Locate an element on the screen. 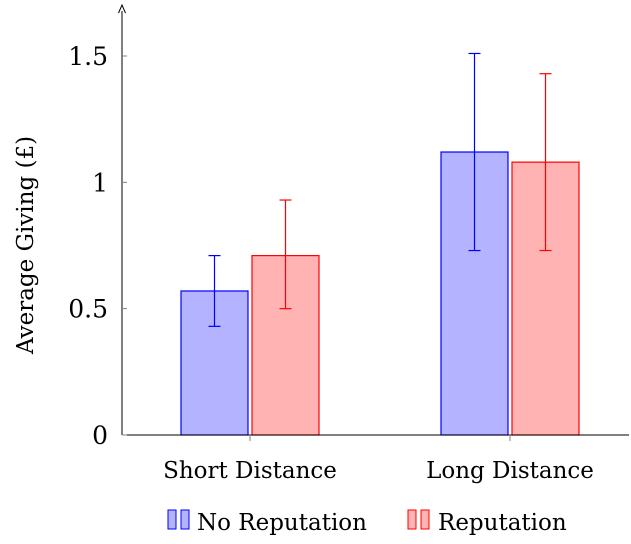 This screenshot has height=544, width=631. error-bar-reputation-short is located at coordinates (285, 254).